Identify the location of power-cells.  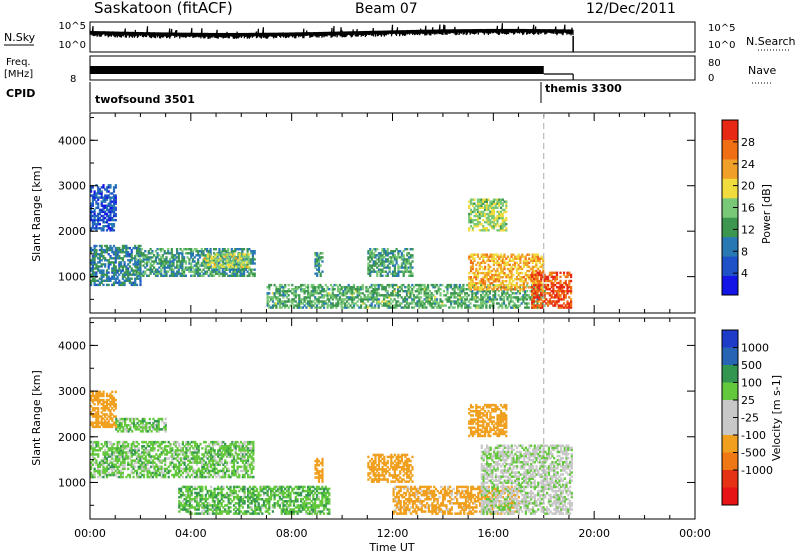
(331, 246).